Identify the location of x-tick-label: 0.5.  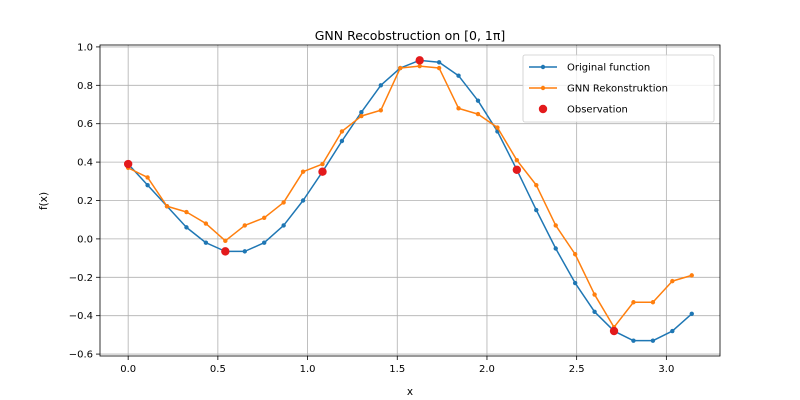
(218, 369).